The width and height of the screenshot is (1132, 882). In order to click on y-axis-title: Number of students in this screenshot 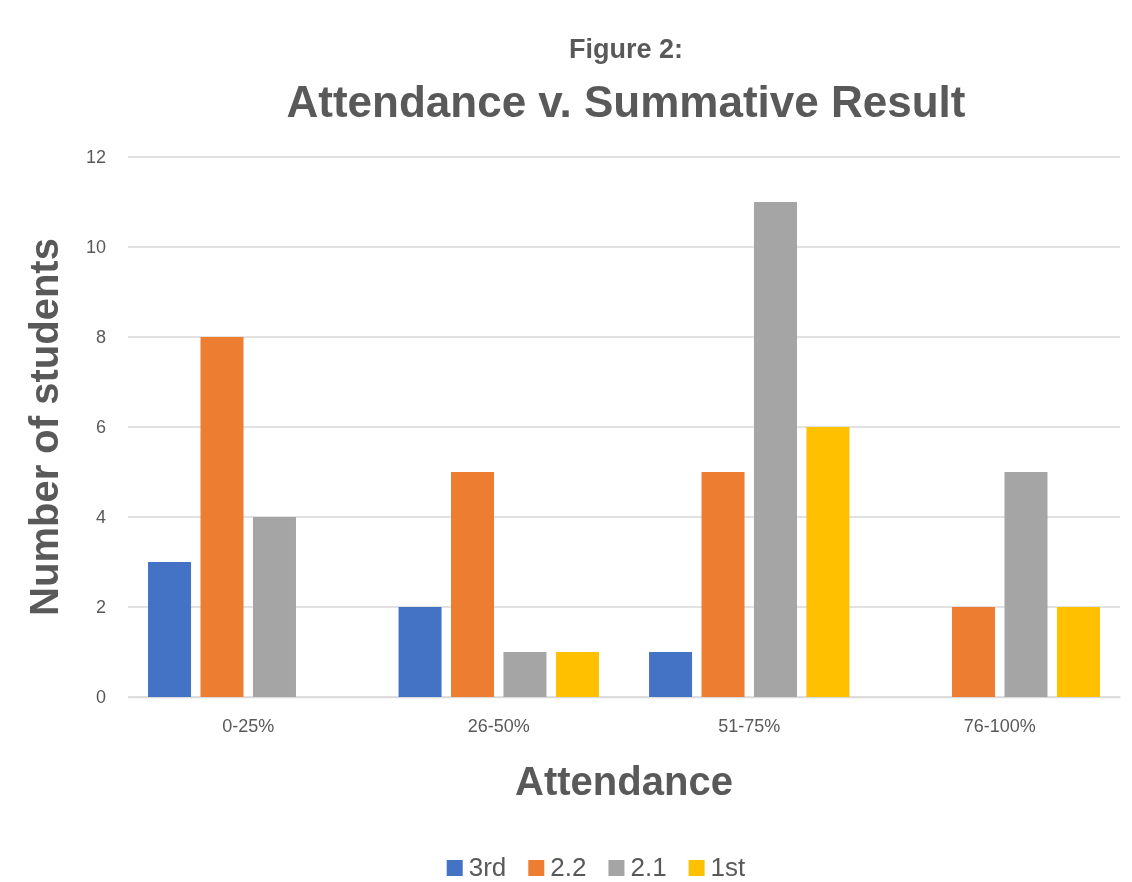, I will do `click(44, 427)`.